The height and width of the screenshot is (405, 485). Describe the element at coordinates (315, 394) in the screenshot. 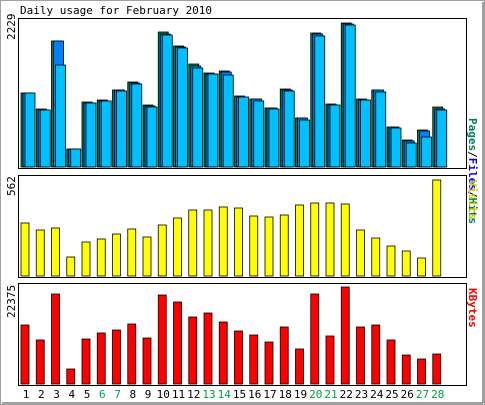

I see `x-label-day-20: 20` at that location.